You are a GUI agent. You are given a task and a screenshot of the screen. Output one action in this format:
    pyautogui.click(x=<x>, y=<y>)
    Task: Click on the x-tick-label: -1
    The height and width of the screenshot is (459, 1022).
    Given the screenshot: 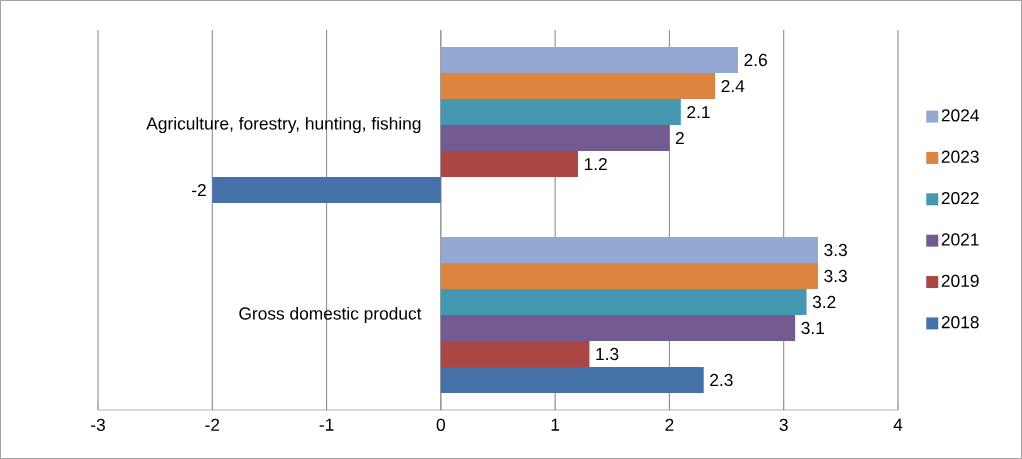 What is the action you would take?
    pyautogui.click(x=326, y=424)
    